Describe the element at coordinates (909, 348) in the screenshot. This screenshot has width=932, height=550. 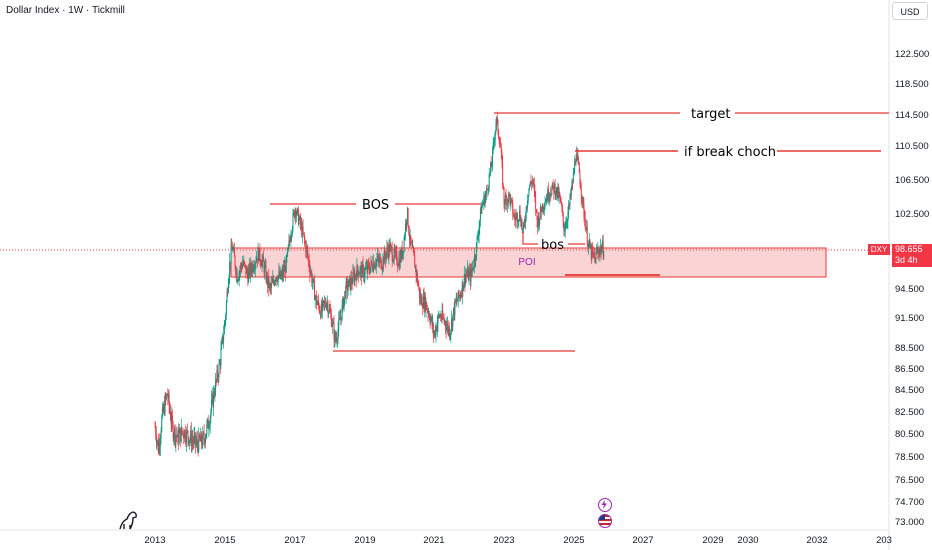
I see `price-tick-label: 88.500` at that location.